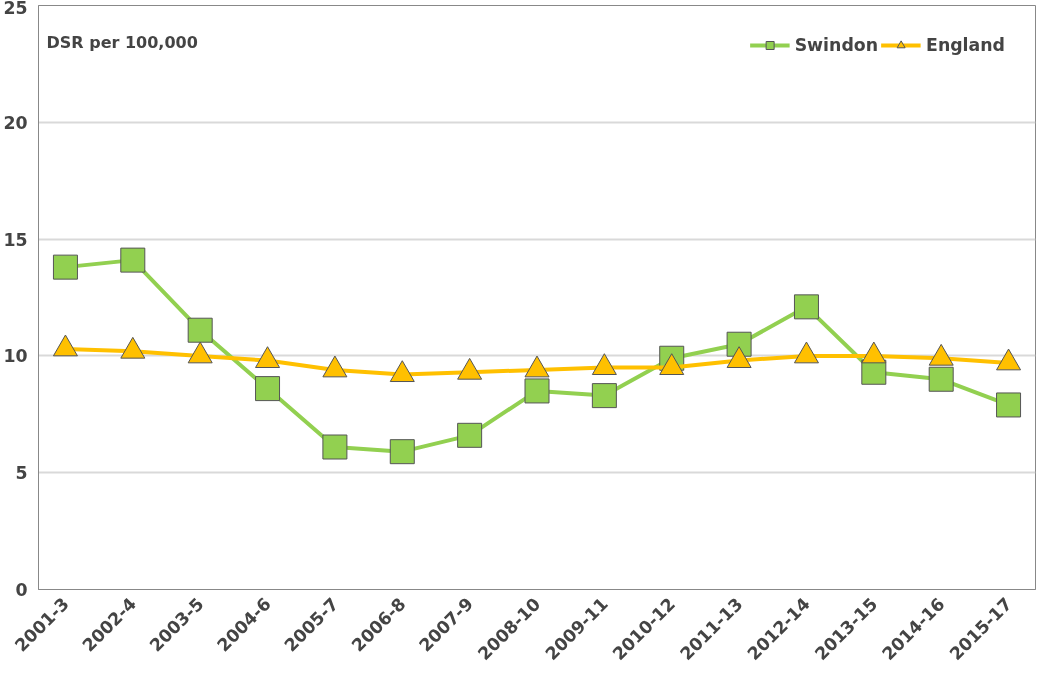  Describe the element at coordinates (21, 473) in the screenshot. I see `y-tick-label: 5` at that location.